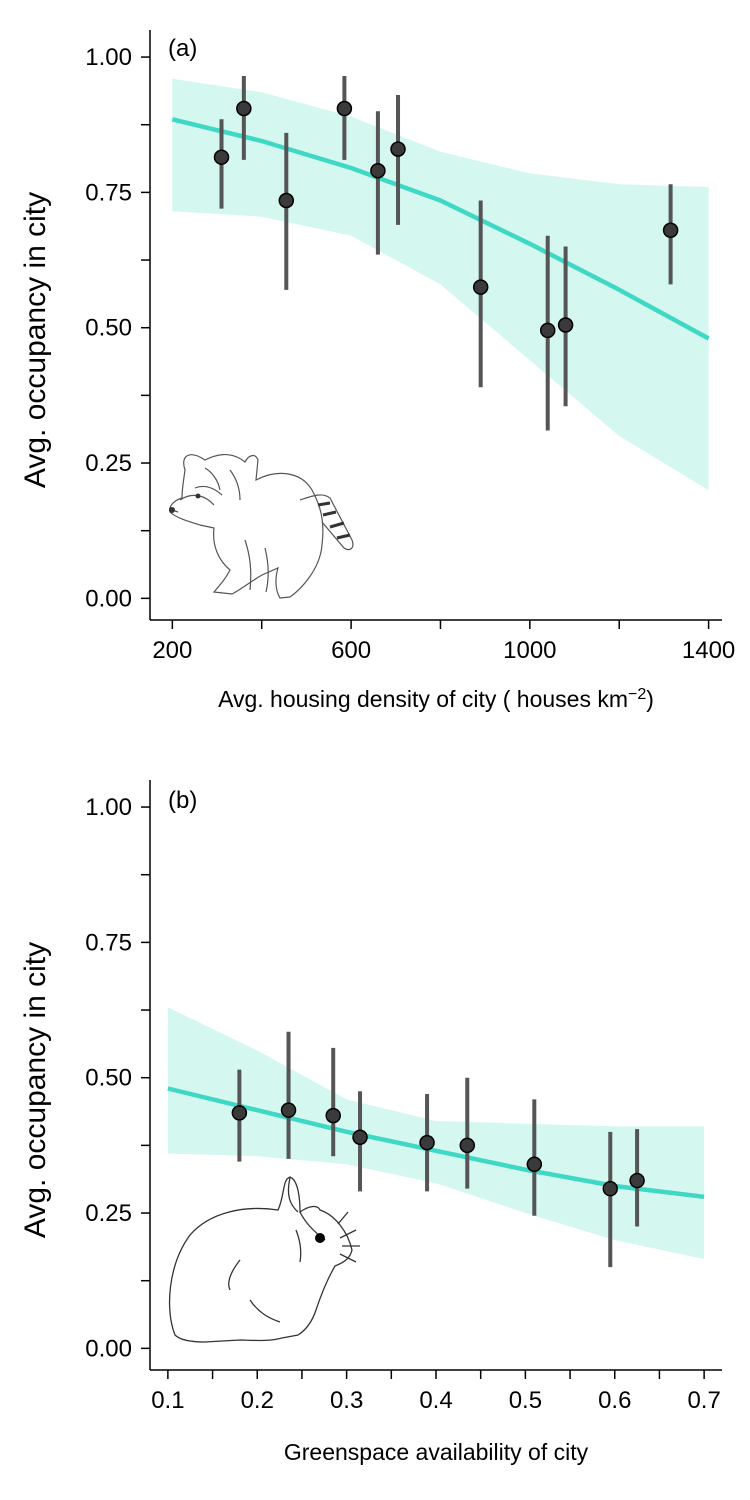 The image size is (750, 1500). Describe the element at coordinates (703, 1400) in the screenshot. I see `x-tick-label: 0.7` at that location.